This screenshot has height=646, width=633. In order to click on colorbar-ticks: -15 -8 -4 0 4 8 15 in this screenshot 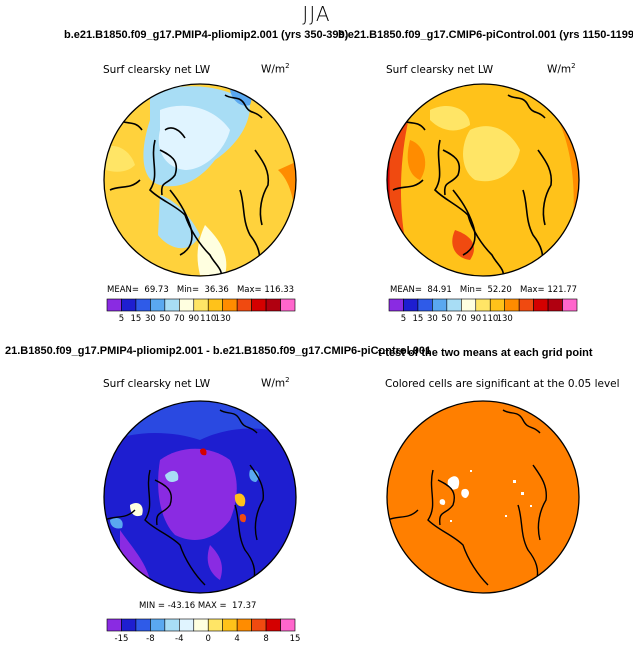, I will do `click(204, 640)`.